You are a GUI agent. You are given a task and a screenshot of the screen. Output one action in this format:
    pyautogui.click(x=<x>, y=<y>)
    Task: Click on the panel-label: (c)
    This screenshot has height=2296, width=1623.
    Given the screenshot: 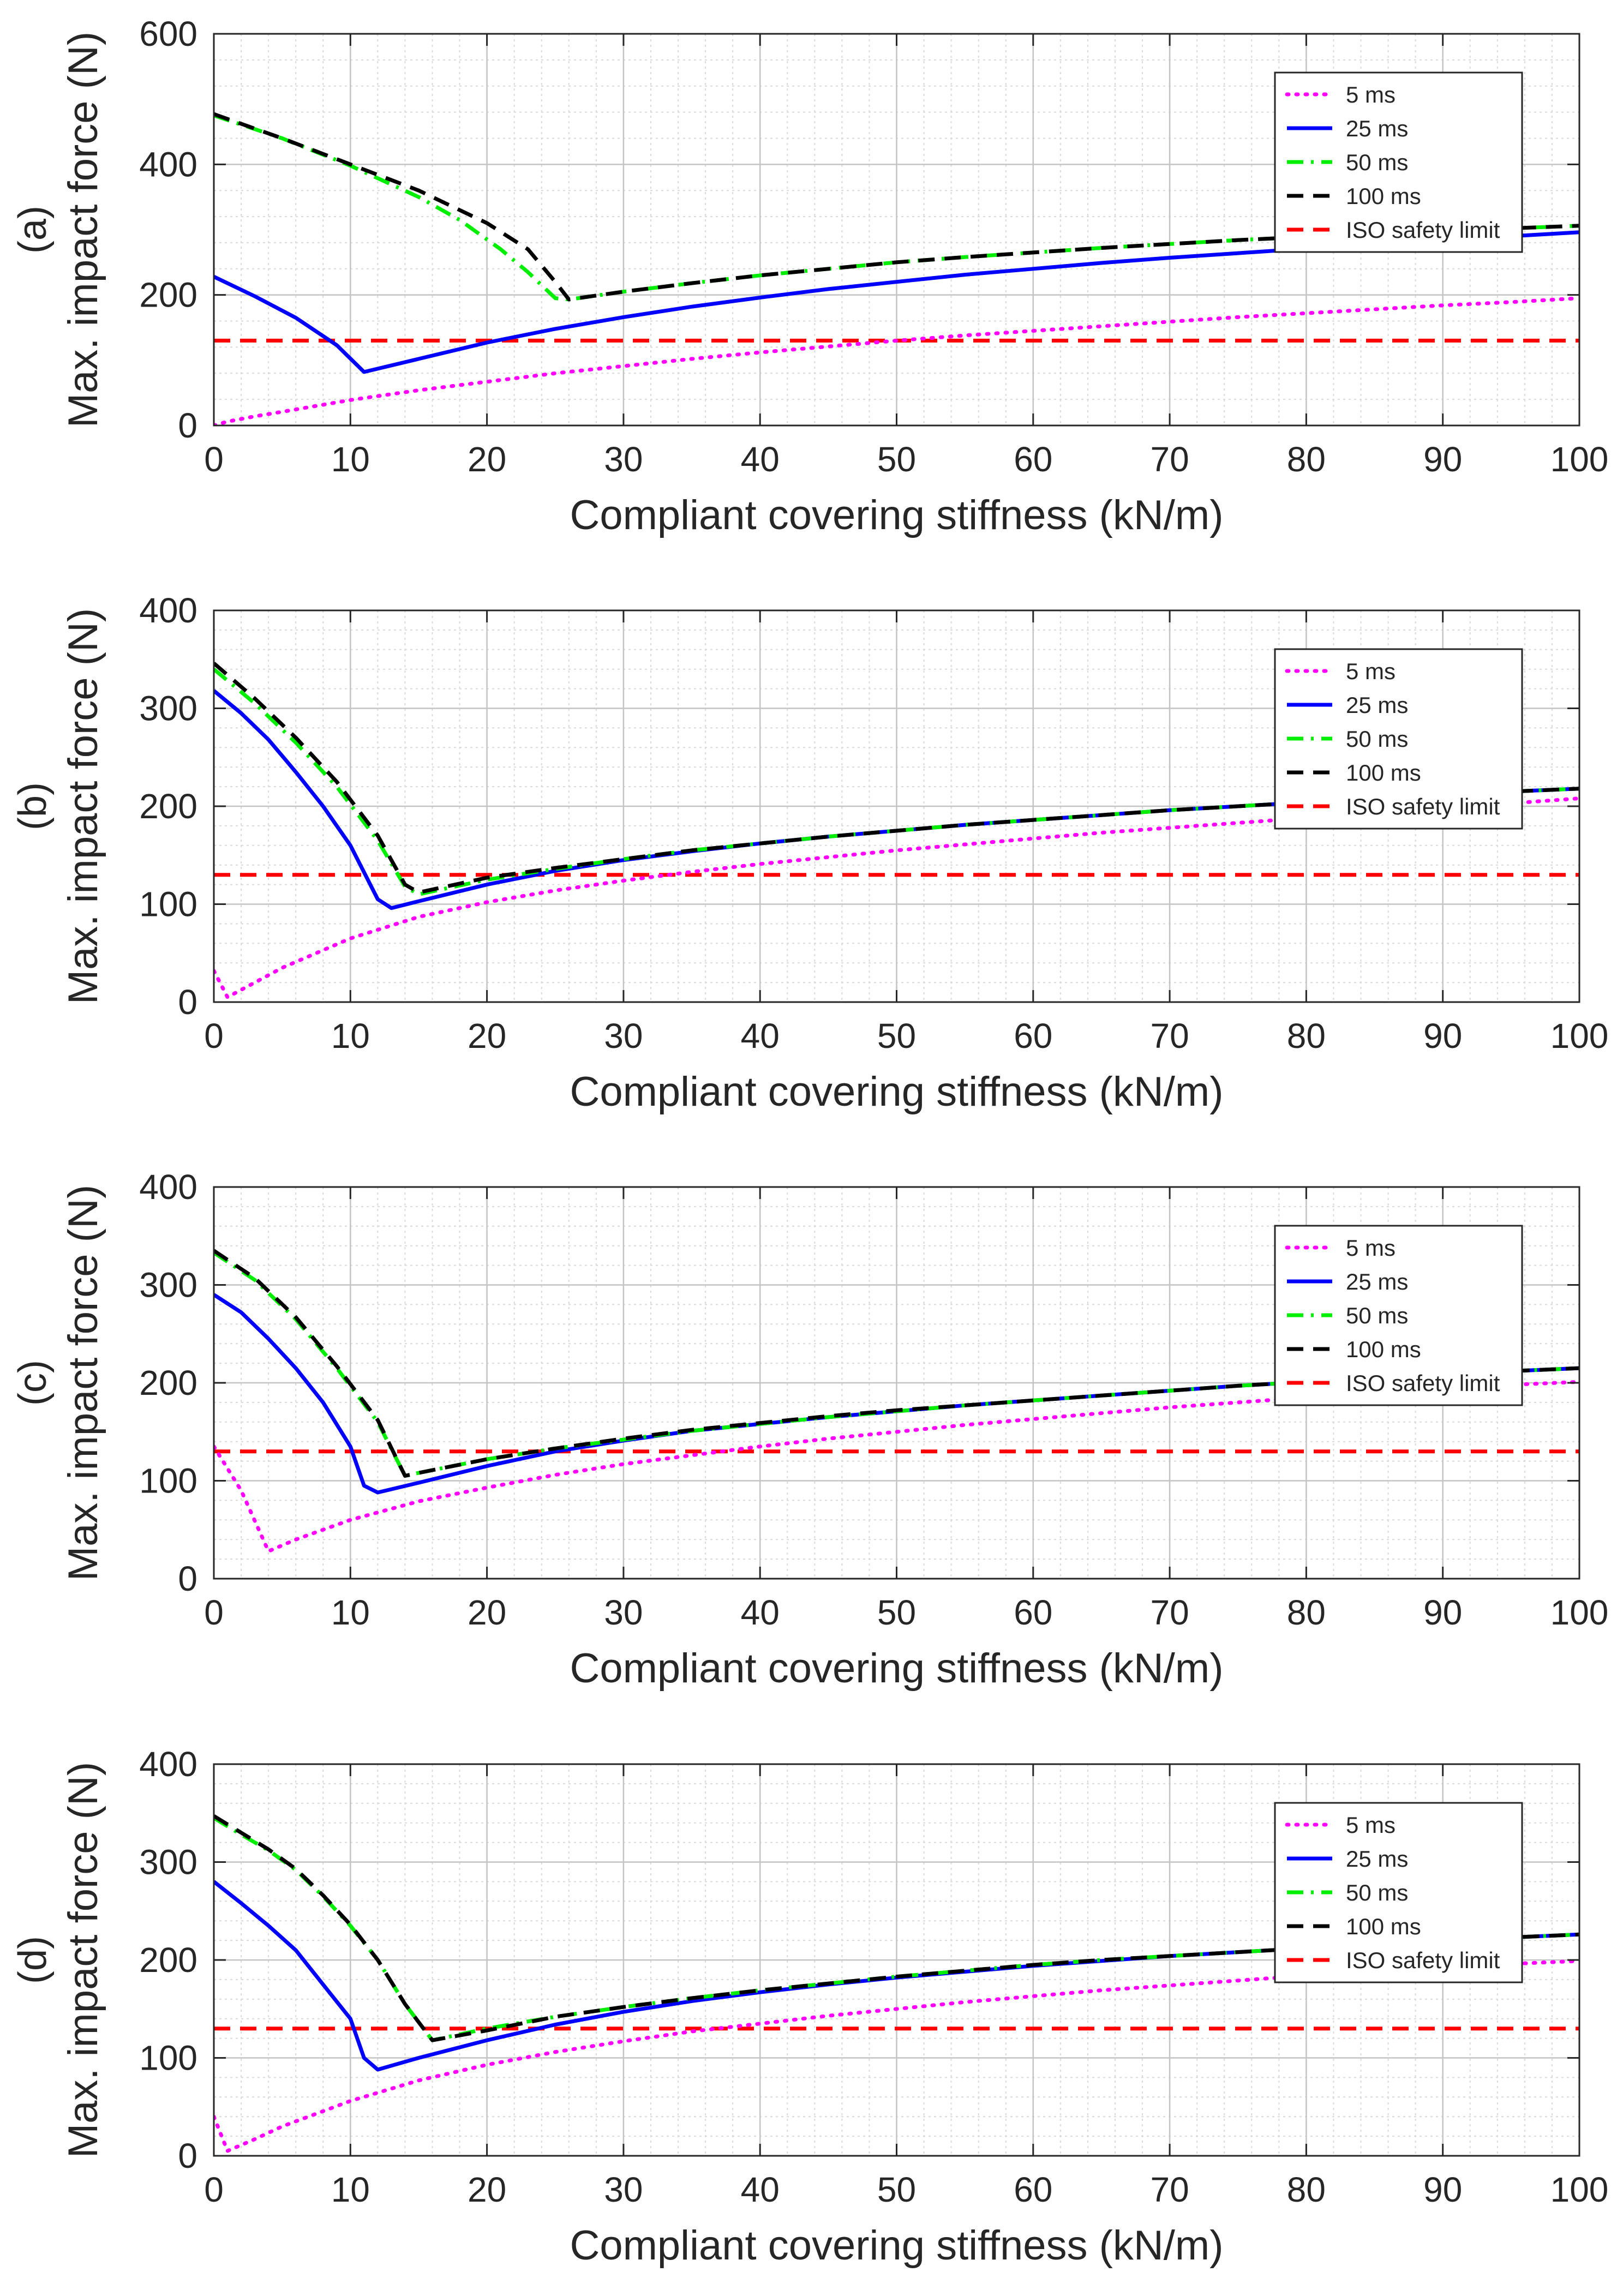 What is the action you would take?
    pyautogui.click(x=33, y=1383)
    